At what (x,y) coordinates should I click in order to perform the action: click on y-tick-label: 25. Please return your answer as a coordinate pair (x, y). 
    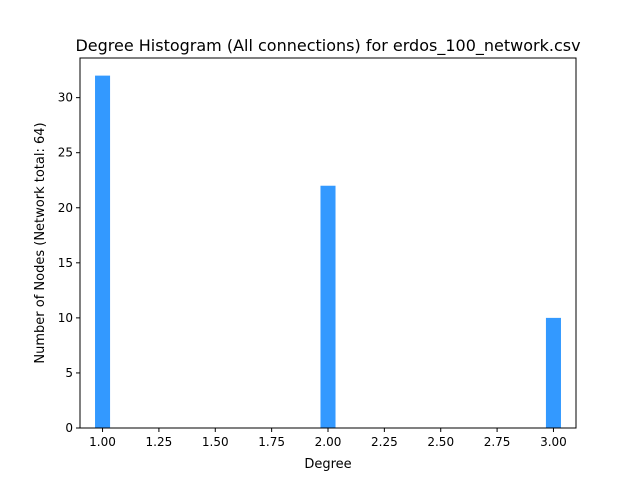
    Looking at the image, I should click on (65, 153).